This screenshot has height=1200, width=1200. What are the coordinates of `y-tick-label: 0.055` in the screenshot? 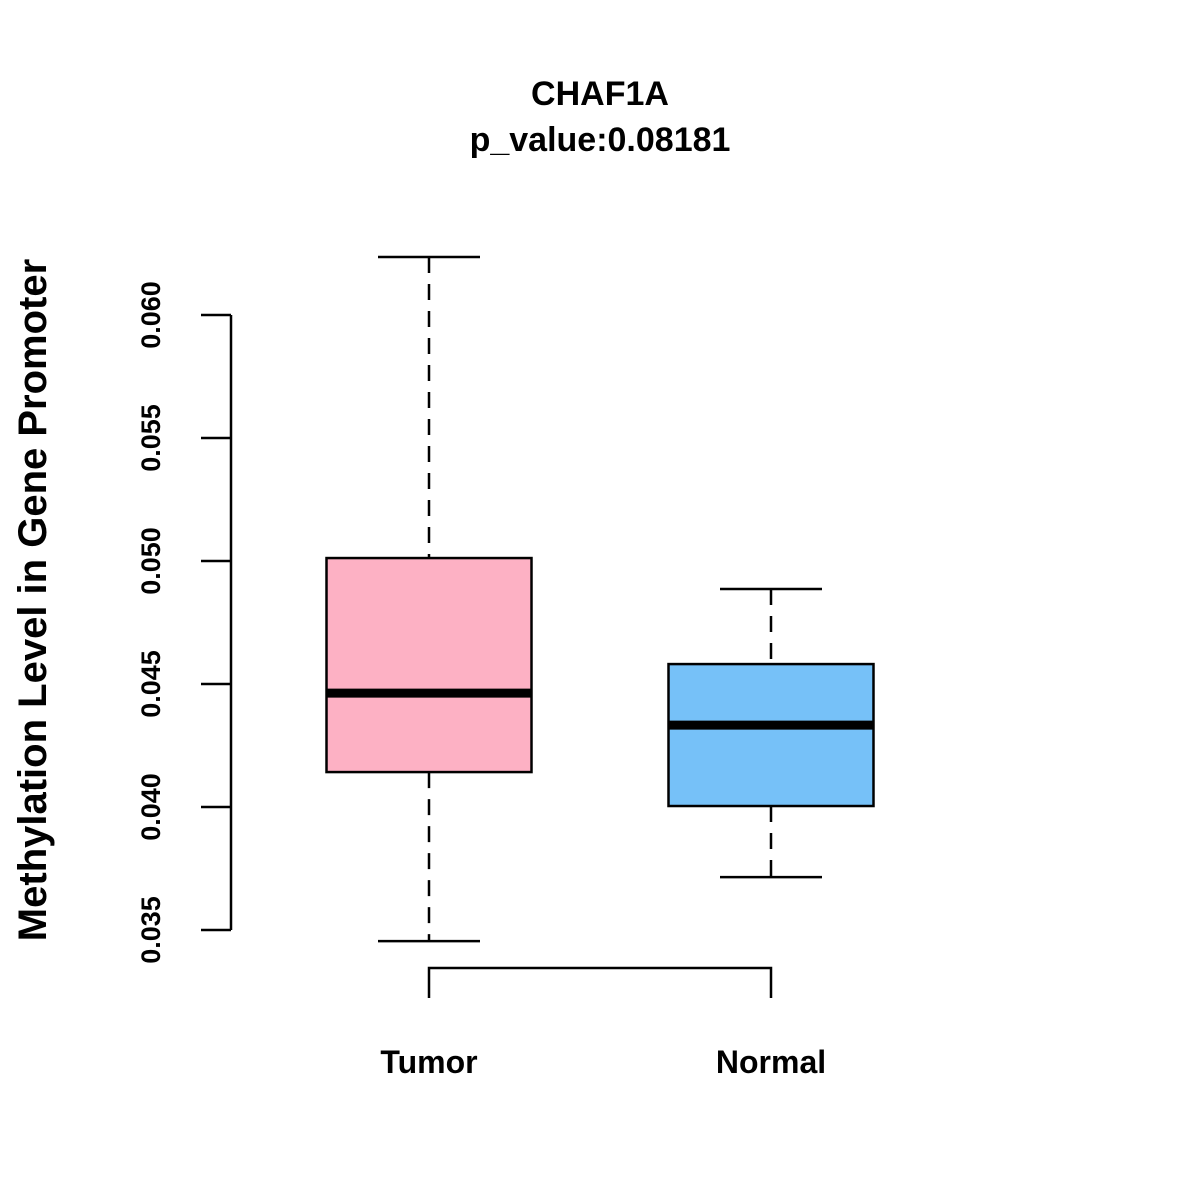 It's located at (151, 438).